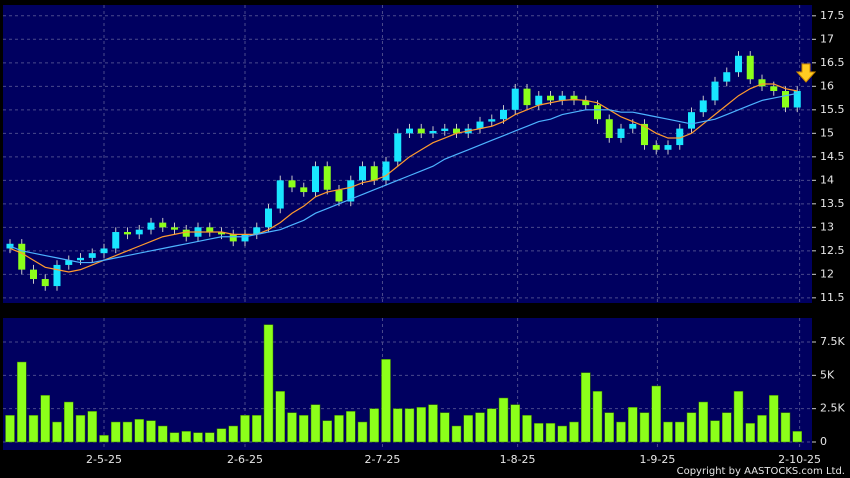 The image size is (850, 478). I want to click on y-tick-label: 11.5, so click(832, 297).